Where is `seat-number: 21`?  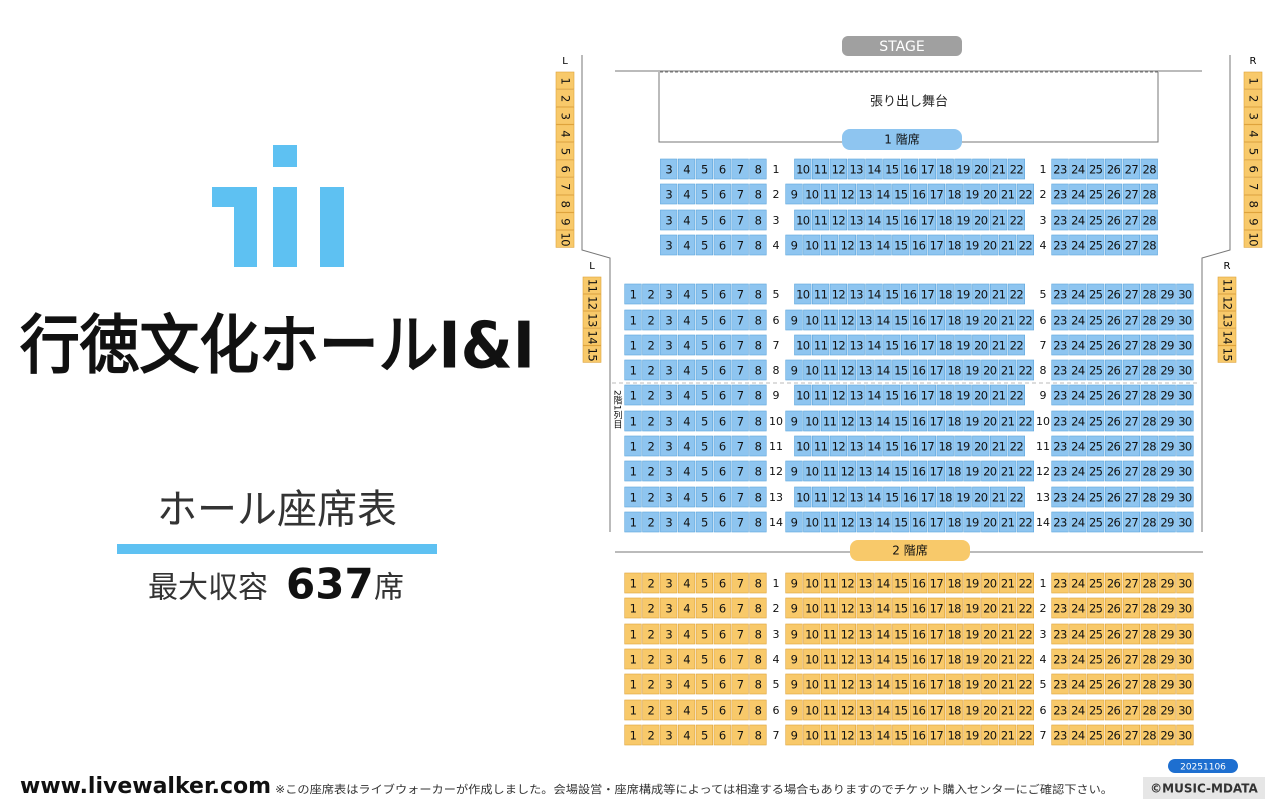 seat-number: 21 is located at coordinates (1008, 660).